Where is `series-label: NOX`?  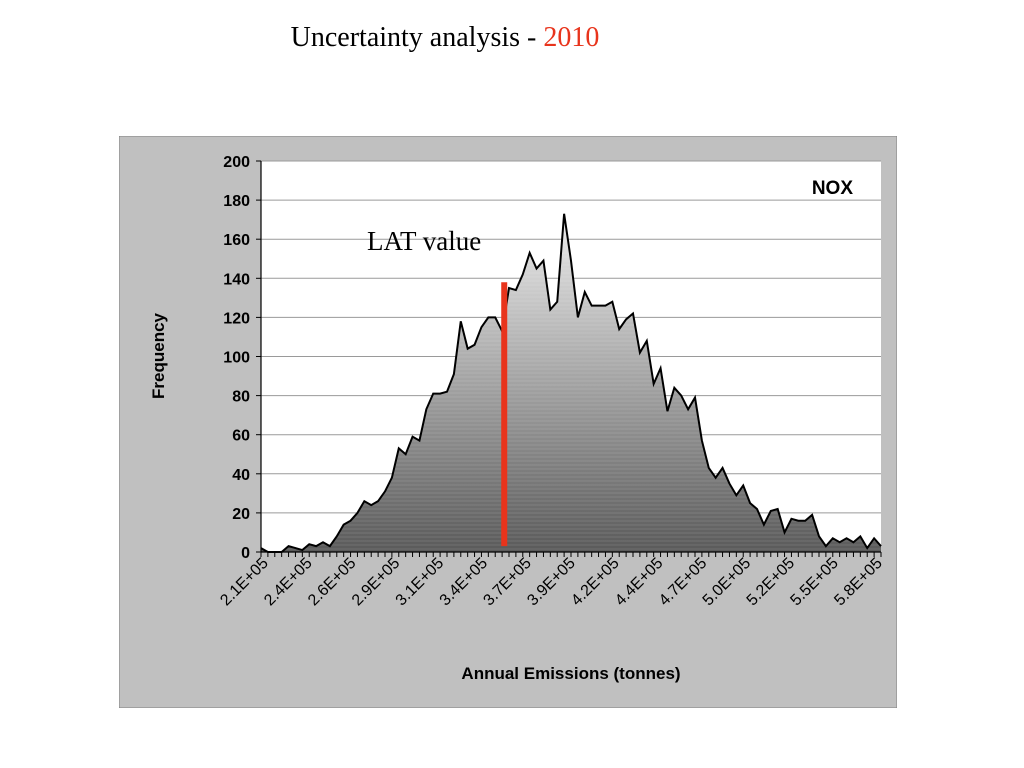 series-label: NOX is located at coordinates (833, 188).